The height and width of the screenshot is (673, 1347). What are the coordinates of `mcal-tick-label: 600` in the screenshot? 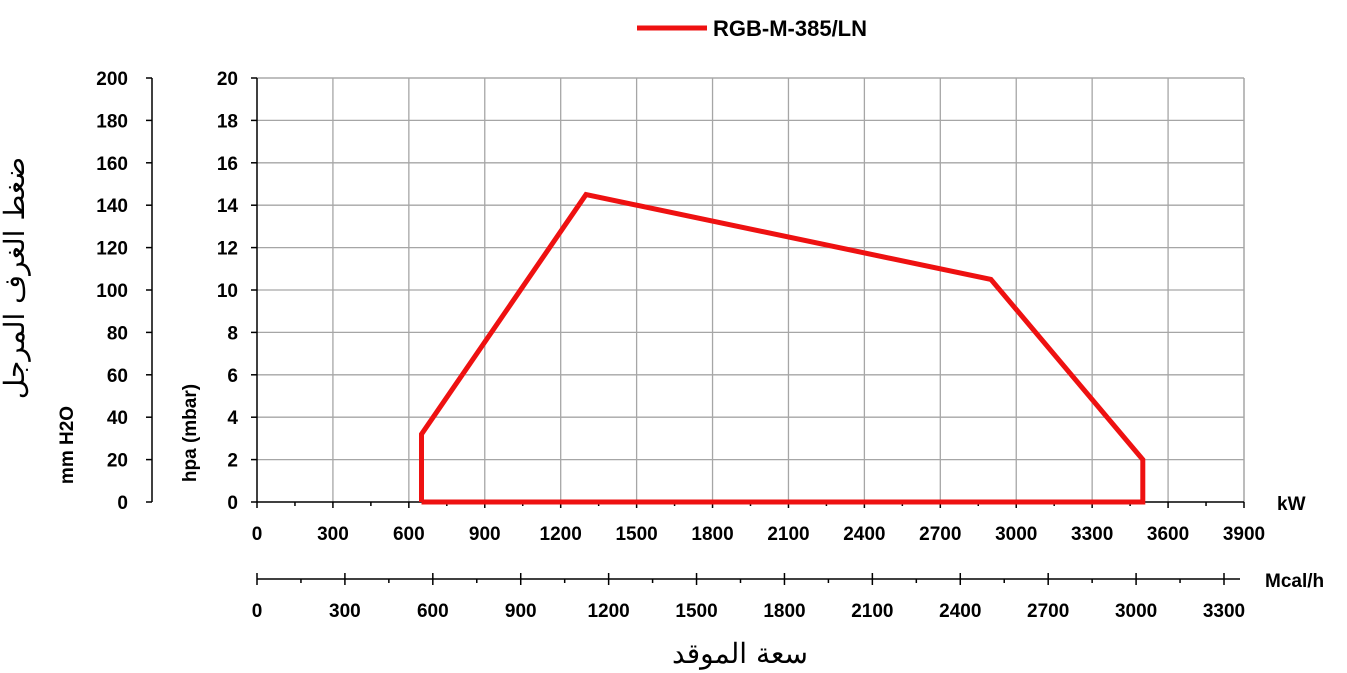 It's located at (433, 611).